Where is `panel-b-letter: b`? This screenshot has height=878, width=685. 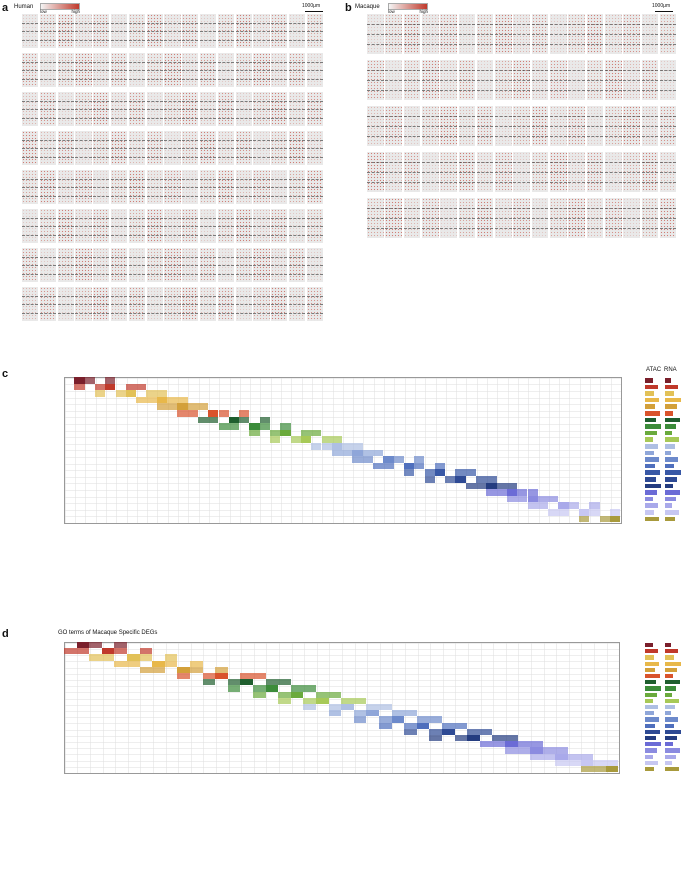
panel-b-letter: b is located at coordinates (348, 8).